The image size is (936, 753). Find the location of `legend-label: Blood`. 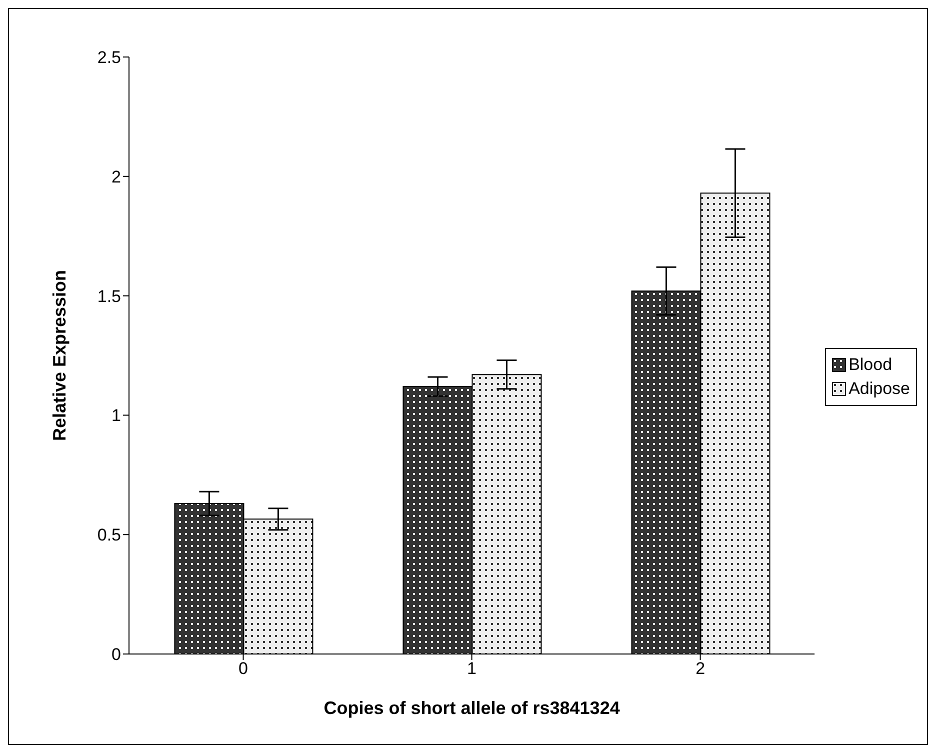

legend-label: Blood is located at coordinates (870, 365).